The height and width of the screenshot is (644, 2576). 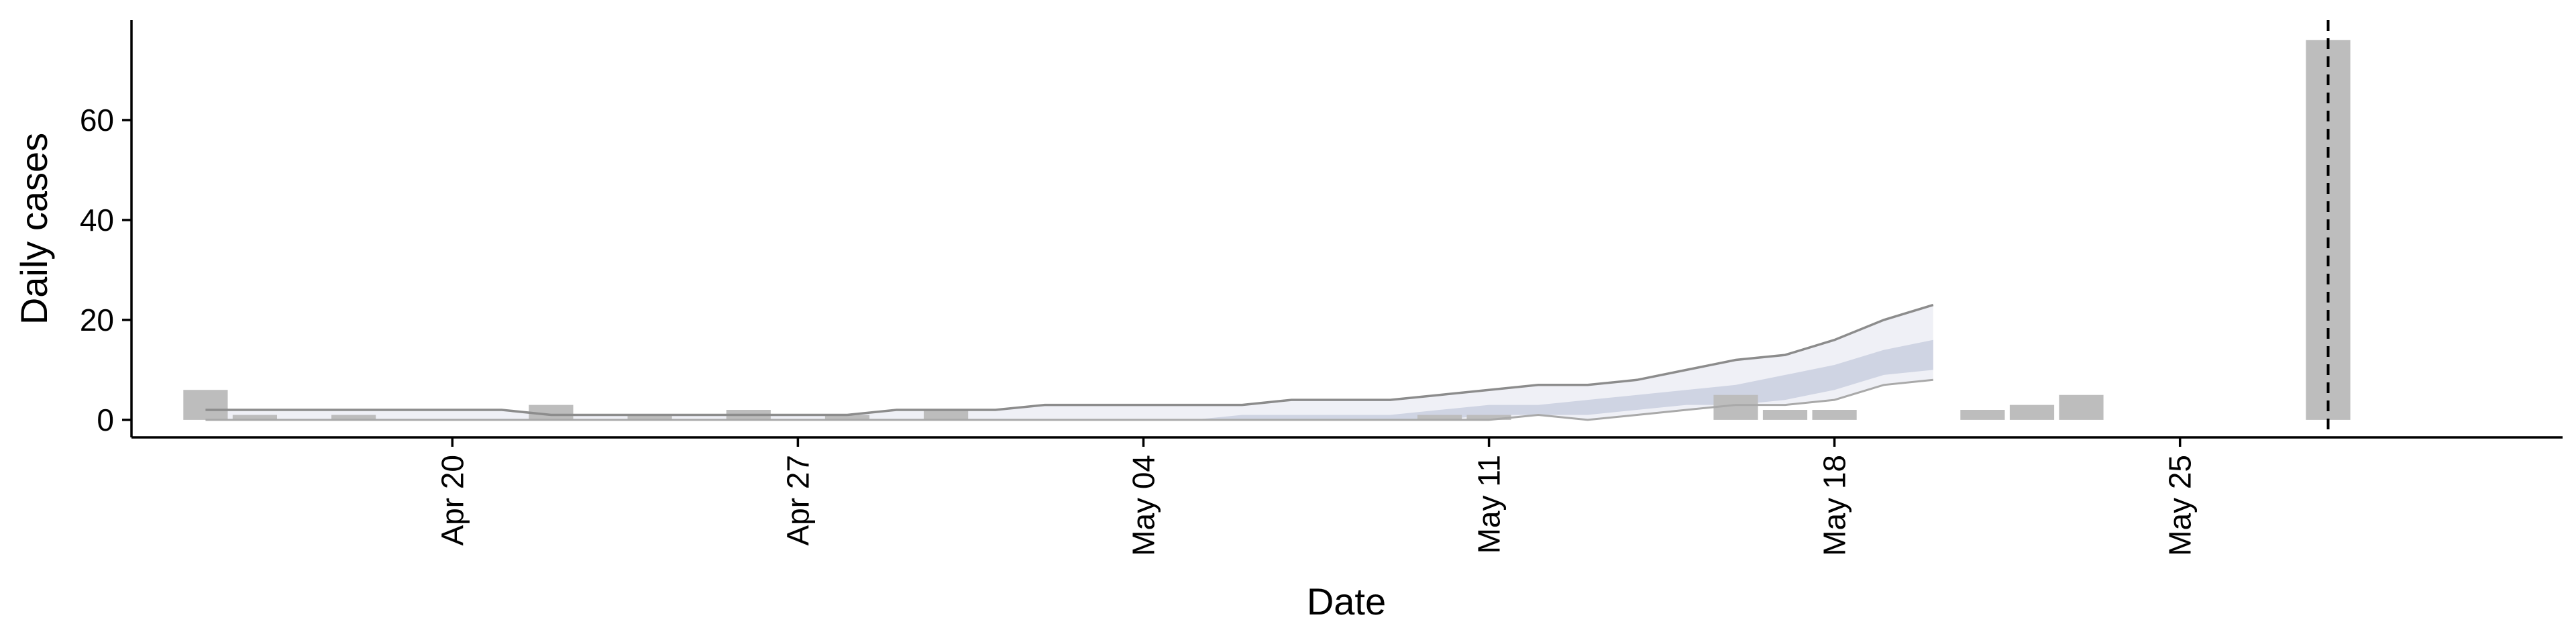 I want to click on outer-interval-band, so click(x=1069, y=362).